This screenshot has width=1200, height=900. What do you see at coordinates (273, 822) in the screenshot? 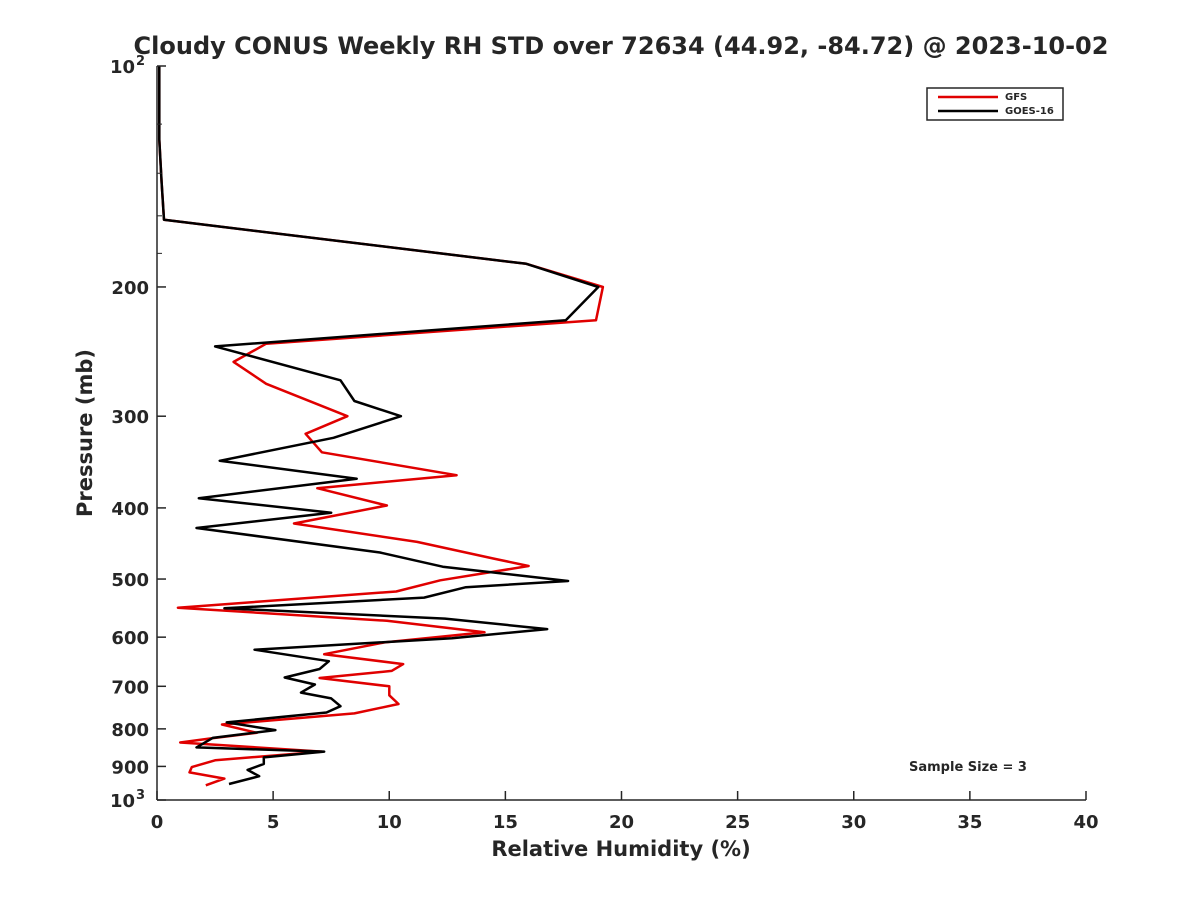
I see `x-tick-label: 5` at bounding box center [273, 822].